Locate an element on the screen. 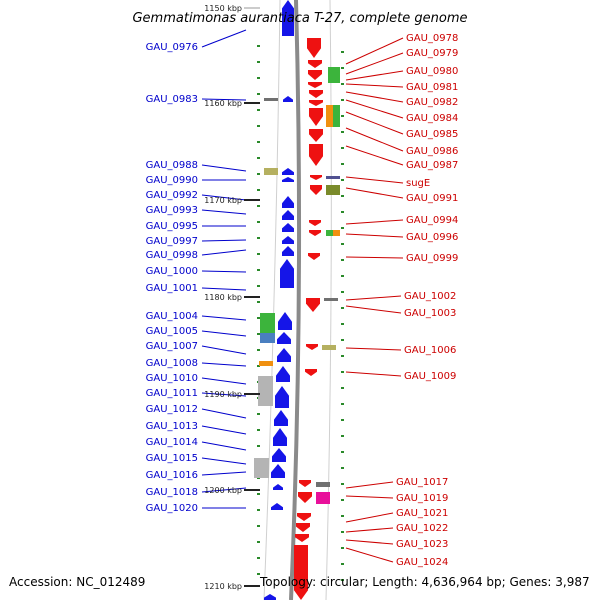 The height and width of the screenshot is (600, 600). scale-tick-label: 1180 kbp is located at coordinates (223, 297).